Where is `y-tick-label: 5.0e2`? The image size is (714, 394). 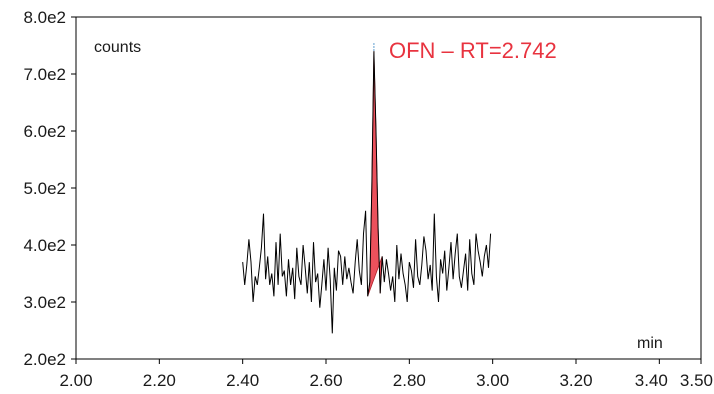
y-tick-label: 5.0e2 is located at coordinates (44, 188).